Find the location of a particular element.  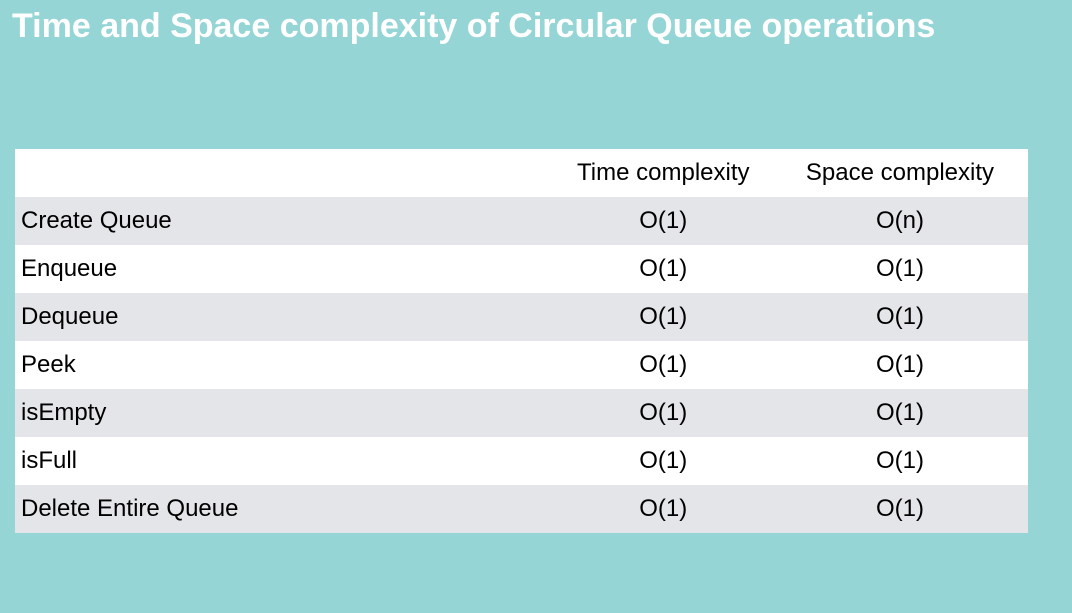

table-row: isEmpty O(1) O(1) is located at coordinates (521, 413).